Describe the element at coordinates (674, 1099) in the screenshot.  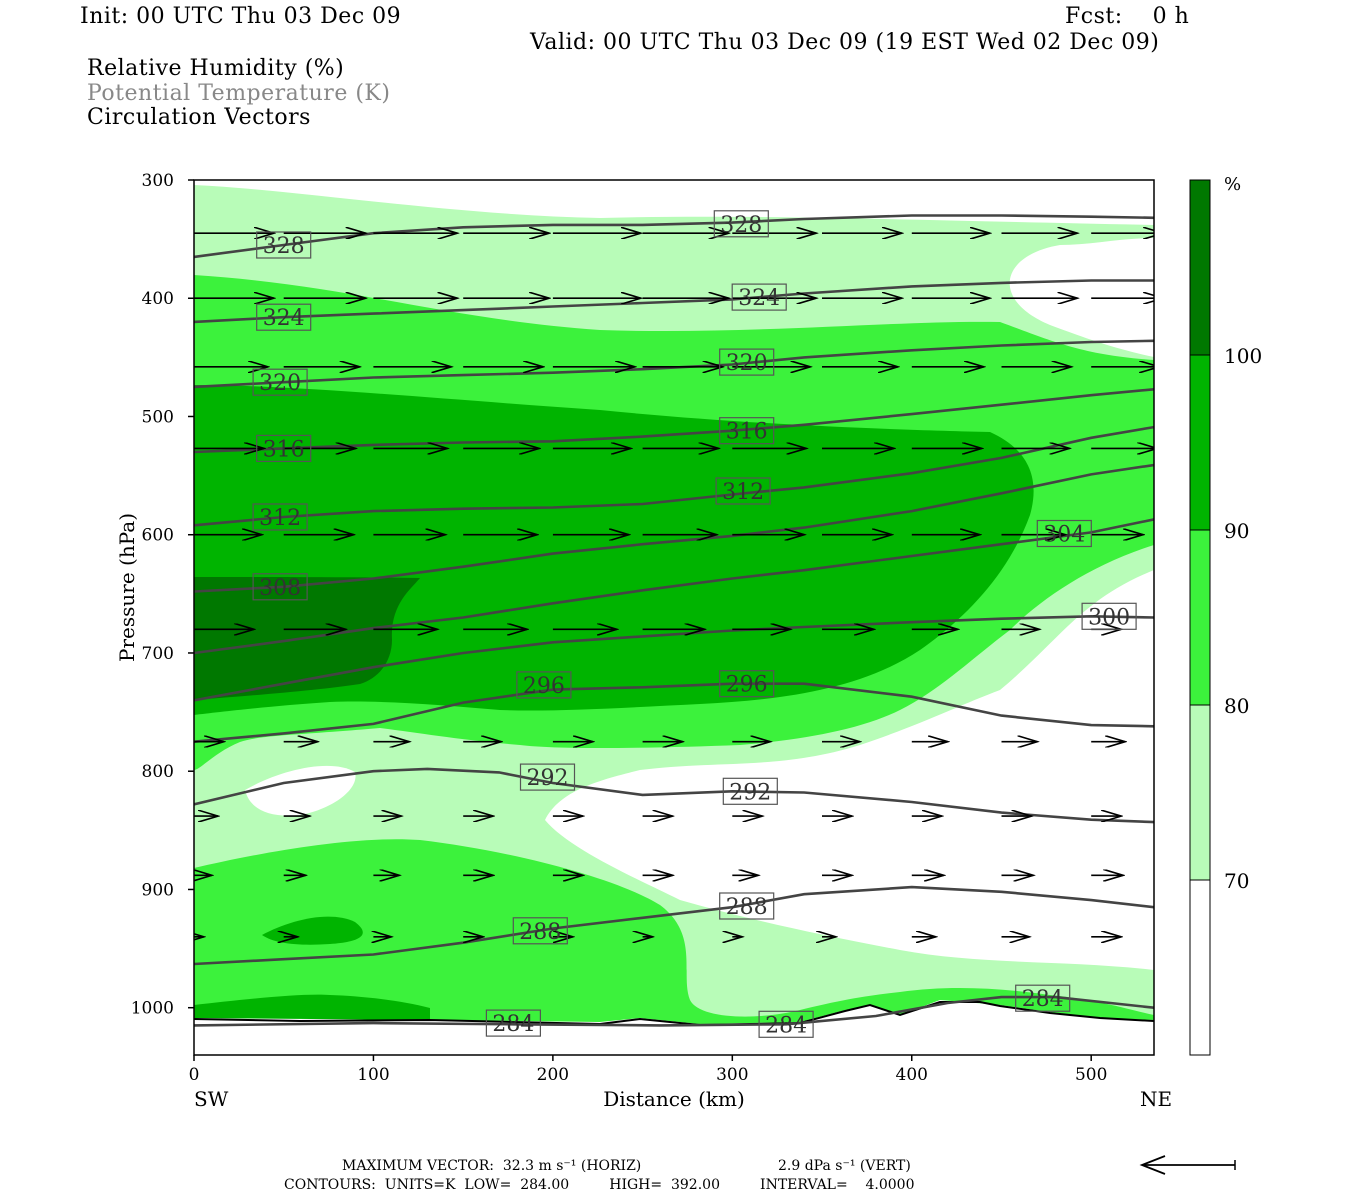
I see `x-axis-label: Distance (km)` at that location.